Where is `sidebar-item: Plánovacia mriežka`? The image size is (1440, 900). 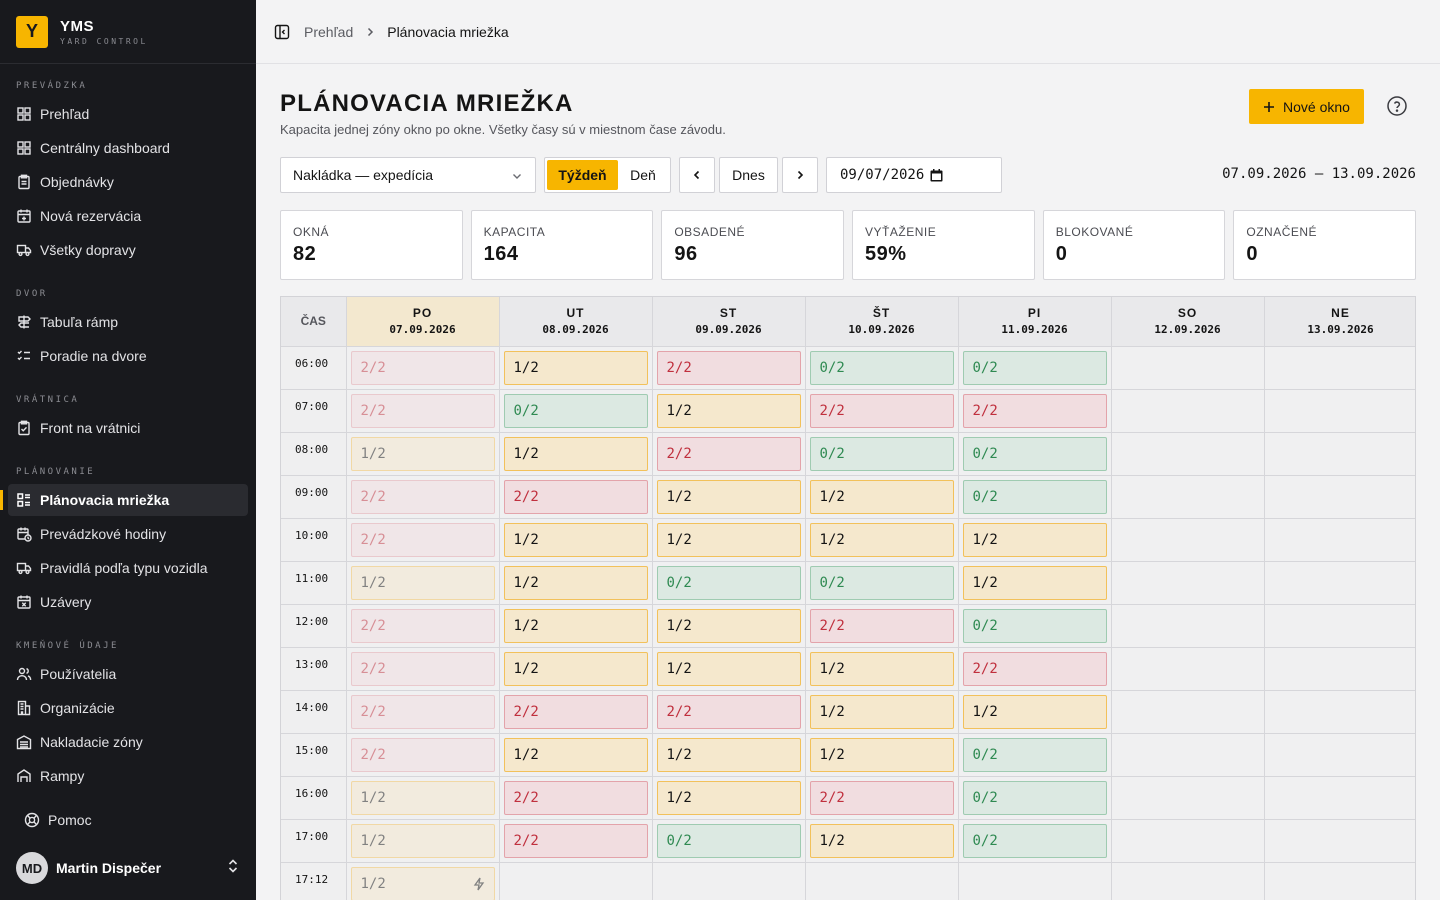 sidebar-item: Plánovacia mriežka is located at coordinates (124, 500).